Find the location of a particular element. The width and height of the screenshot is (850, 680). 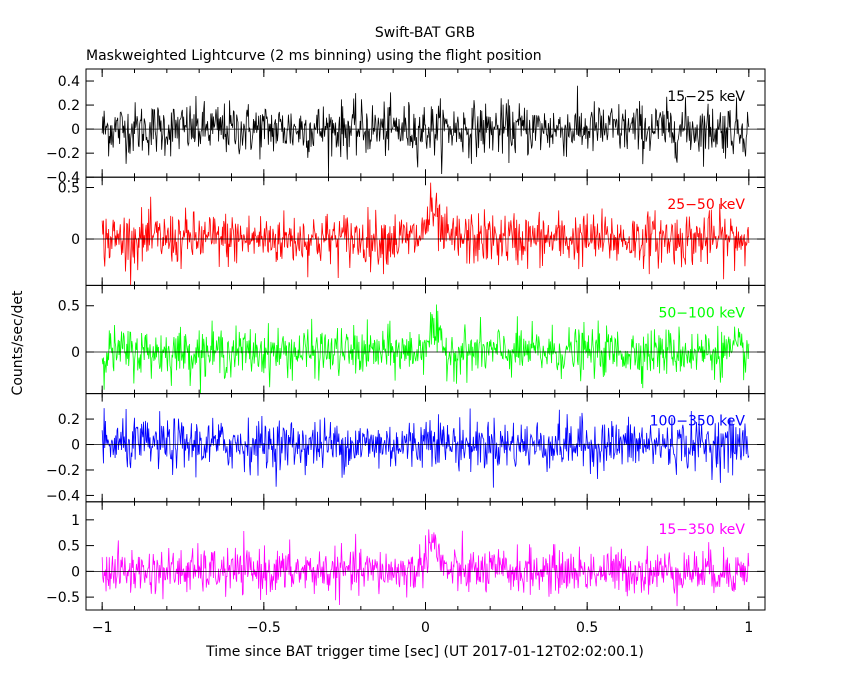

panel-2: 0 0.5 25−50 keV is located at coordinates (412, 231).